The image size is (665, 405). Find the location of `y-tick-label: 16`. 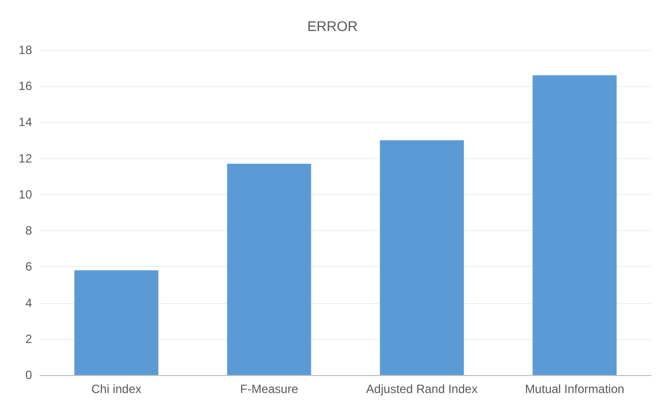

y-tick-label: 16 is located at coordinates (25, 86).